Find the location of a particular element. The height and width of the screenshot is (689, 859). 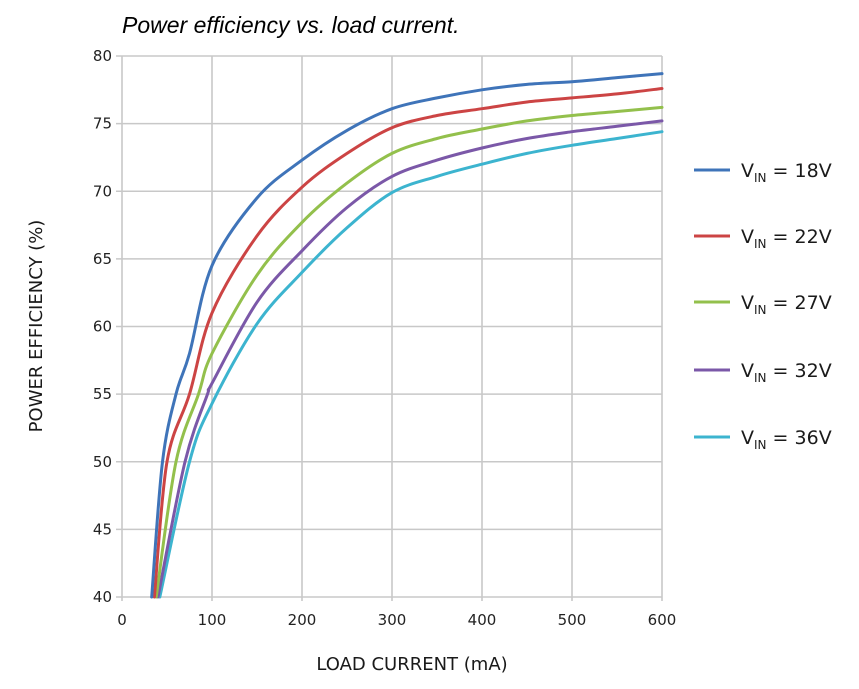

x-tick-label: 0 is located at coordinates (122, 620).